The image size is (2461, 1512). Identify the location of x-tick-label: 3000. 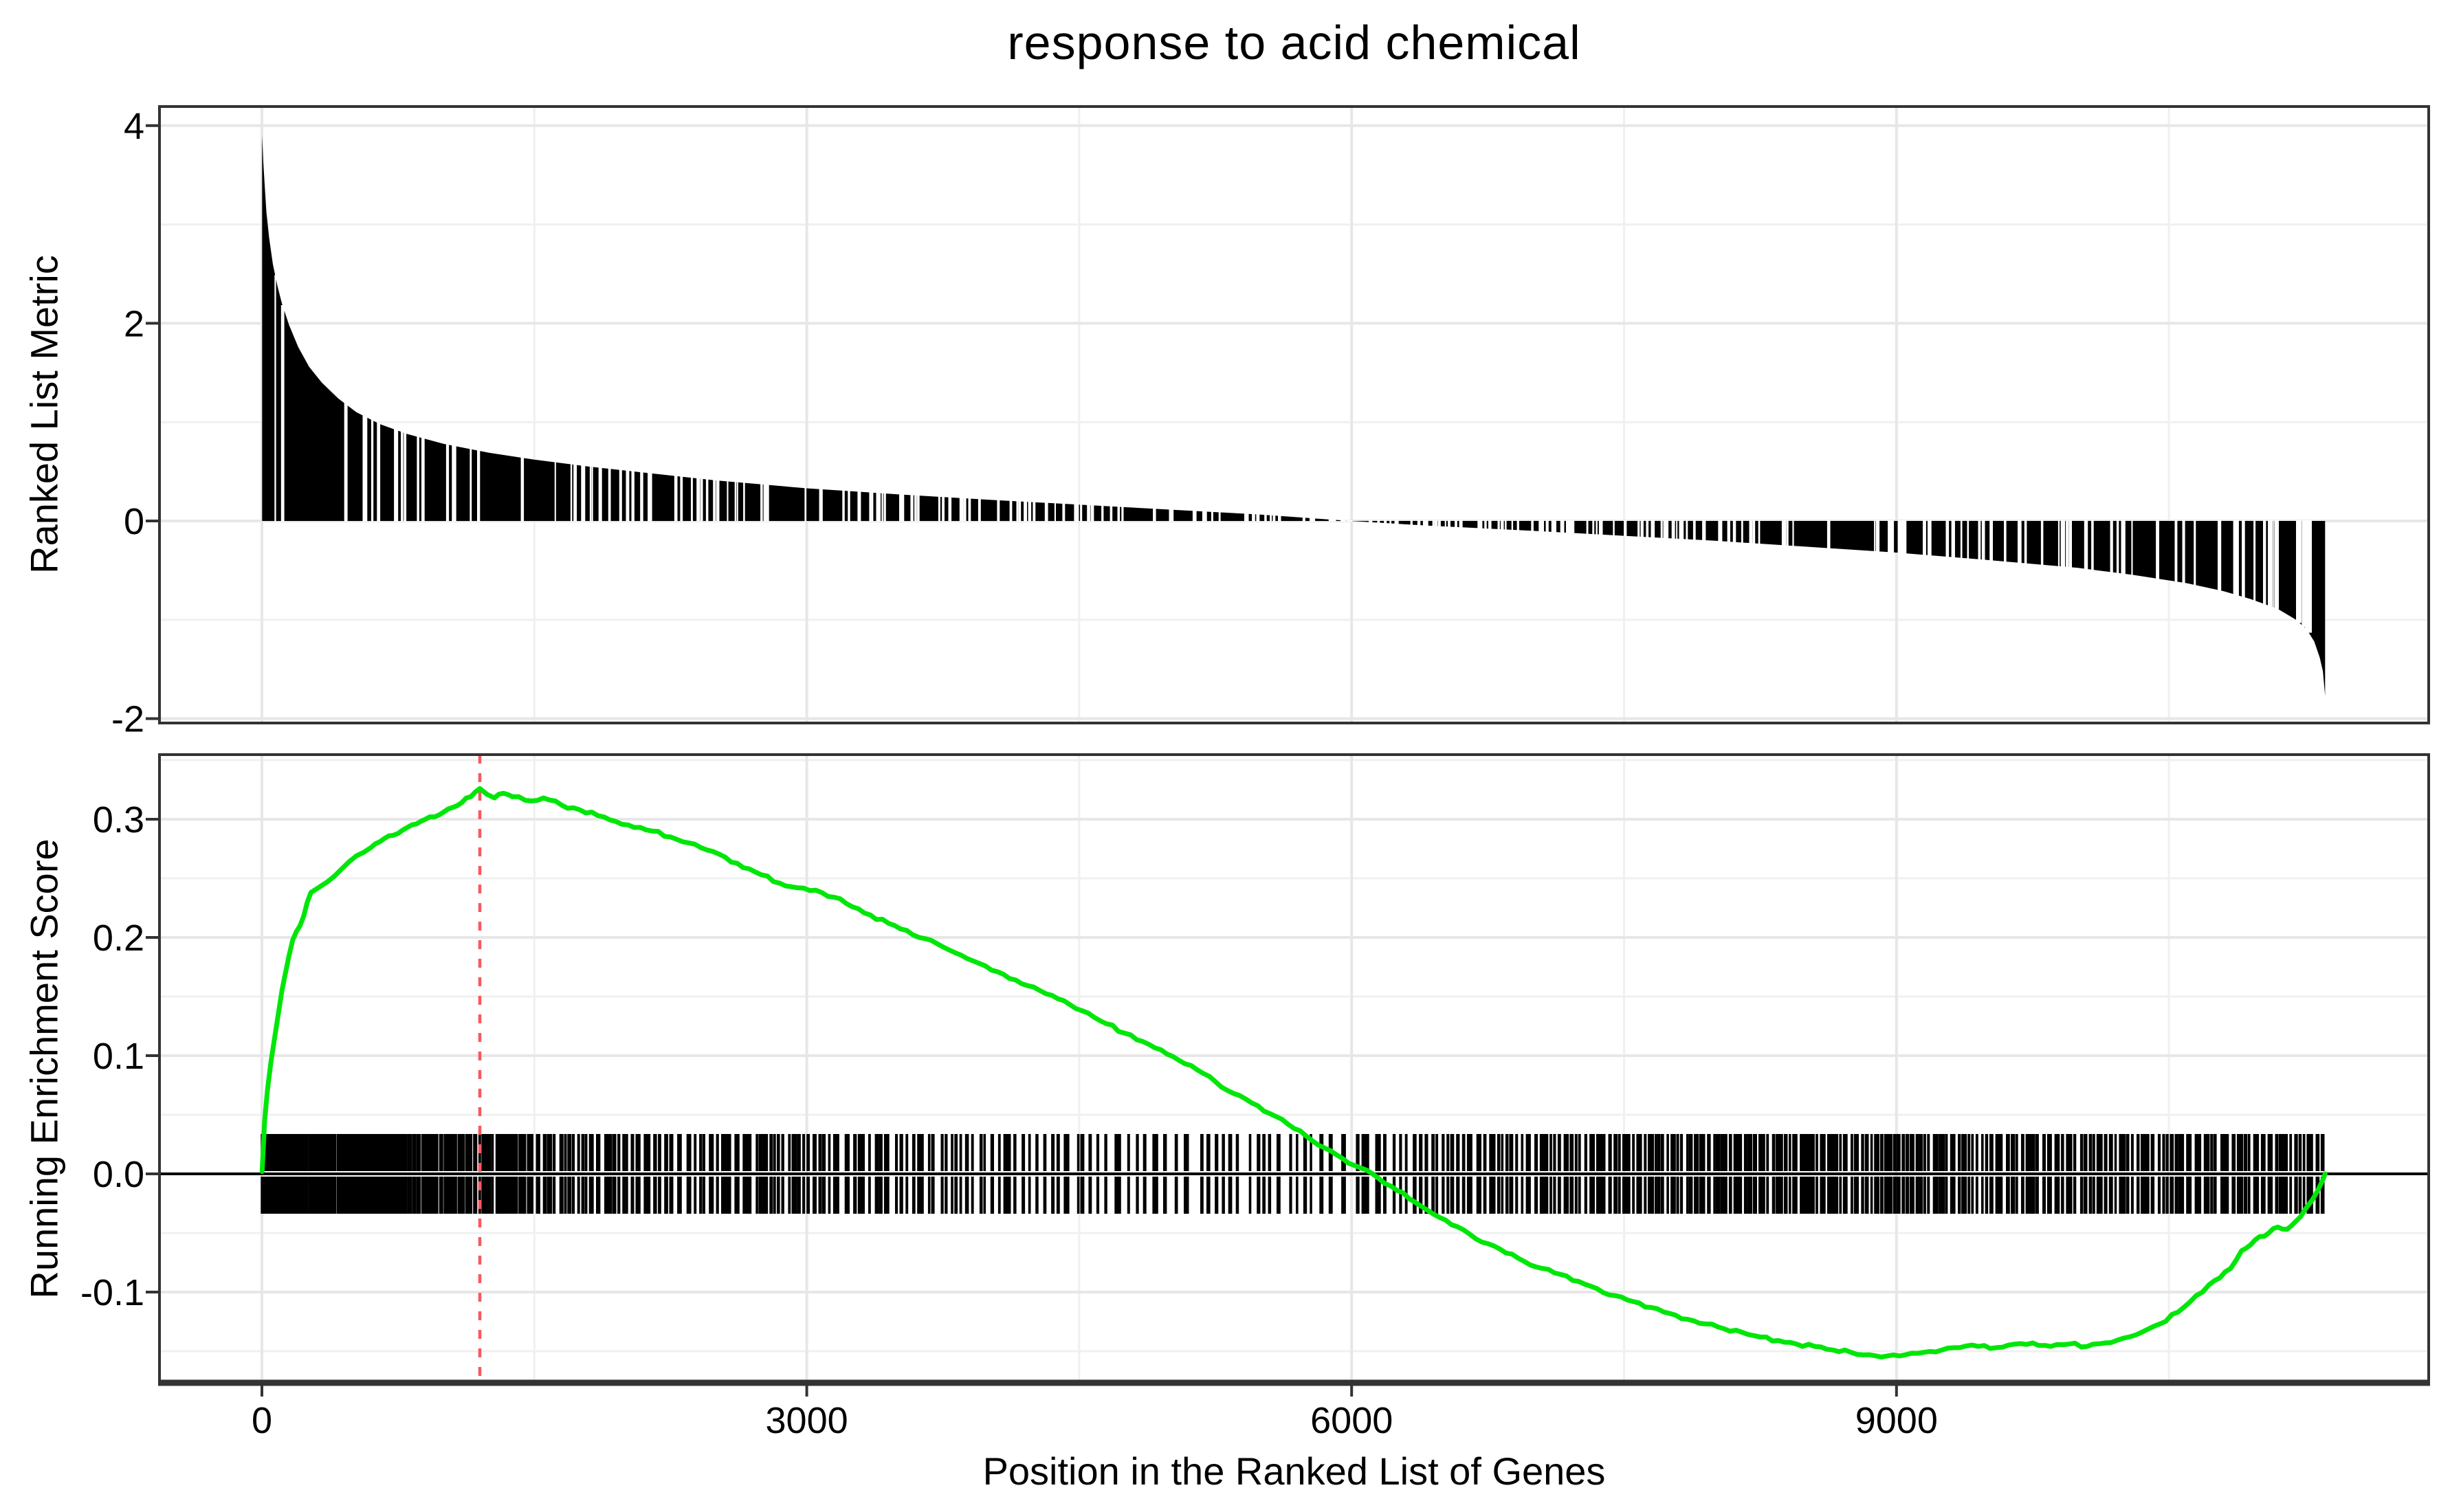
(807, 1420).